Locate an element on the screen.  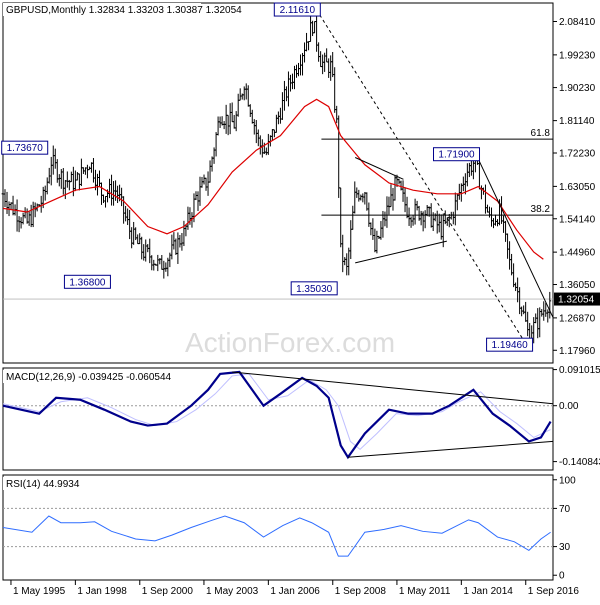
fib-level-label: 61.8 is located at coordinates (541, 133).